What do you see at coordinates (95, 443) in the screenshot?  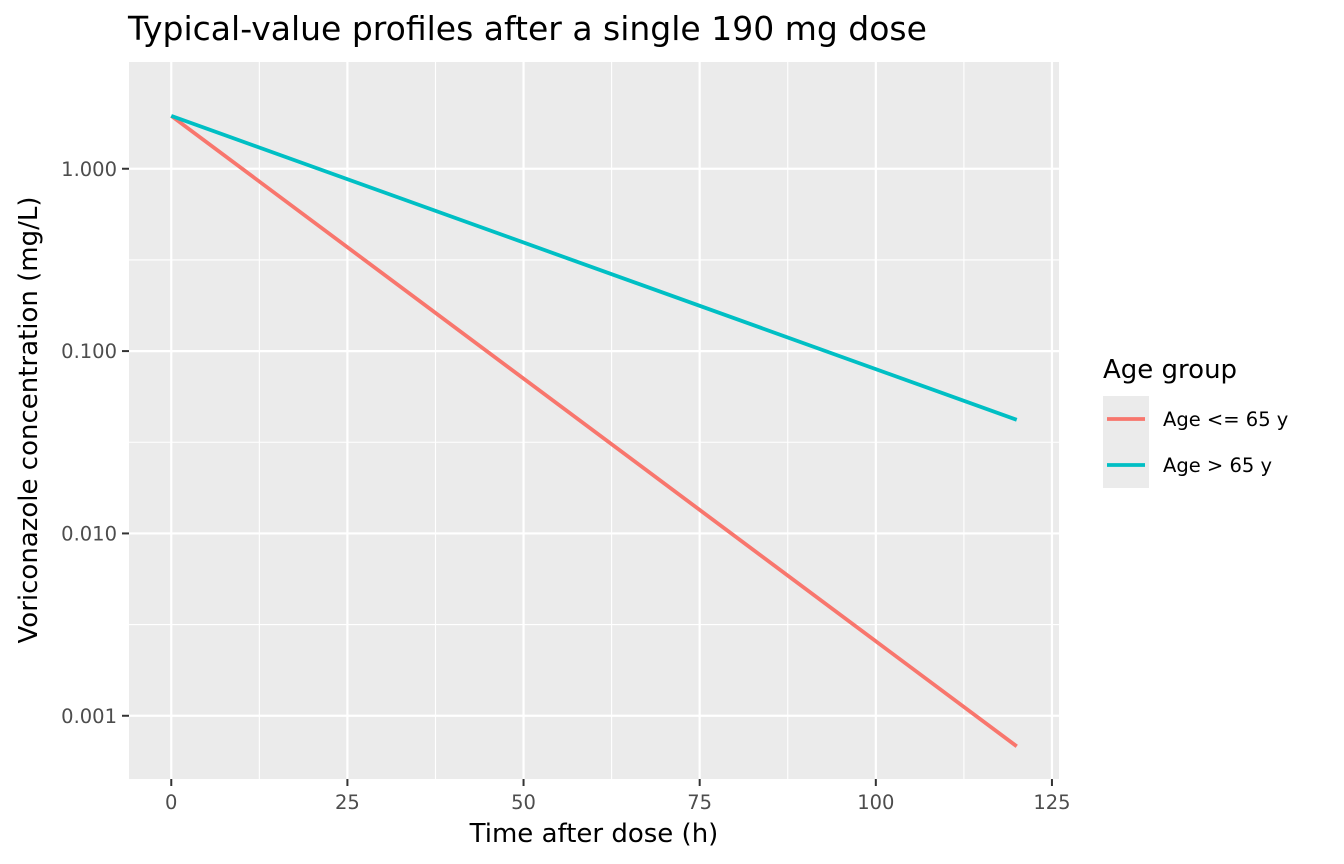 I see `y-axis-ticks: 0.001 0.010 0.100 1.000` at bounding box center [95, 443].